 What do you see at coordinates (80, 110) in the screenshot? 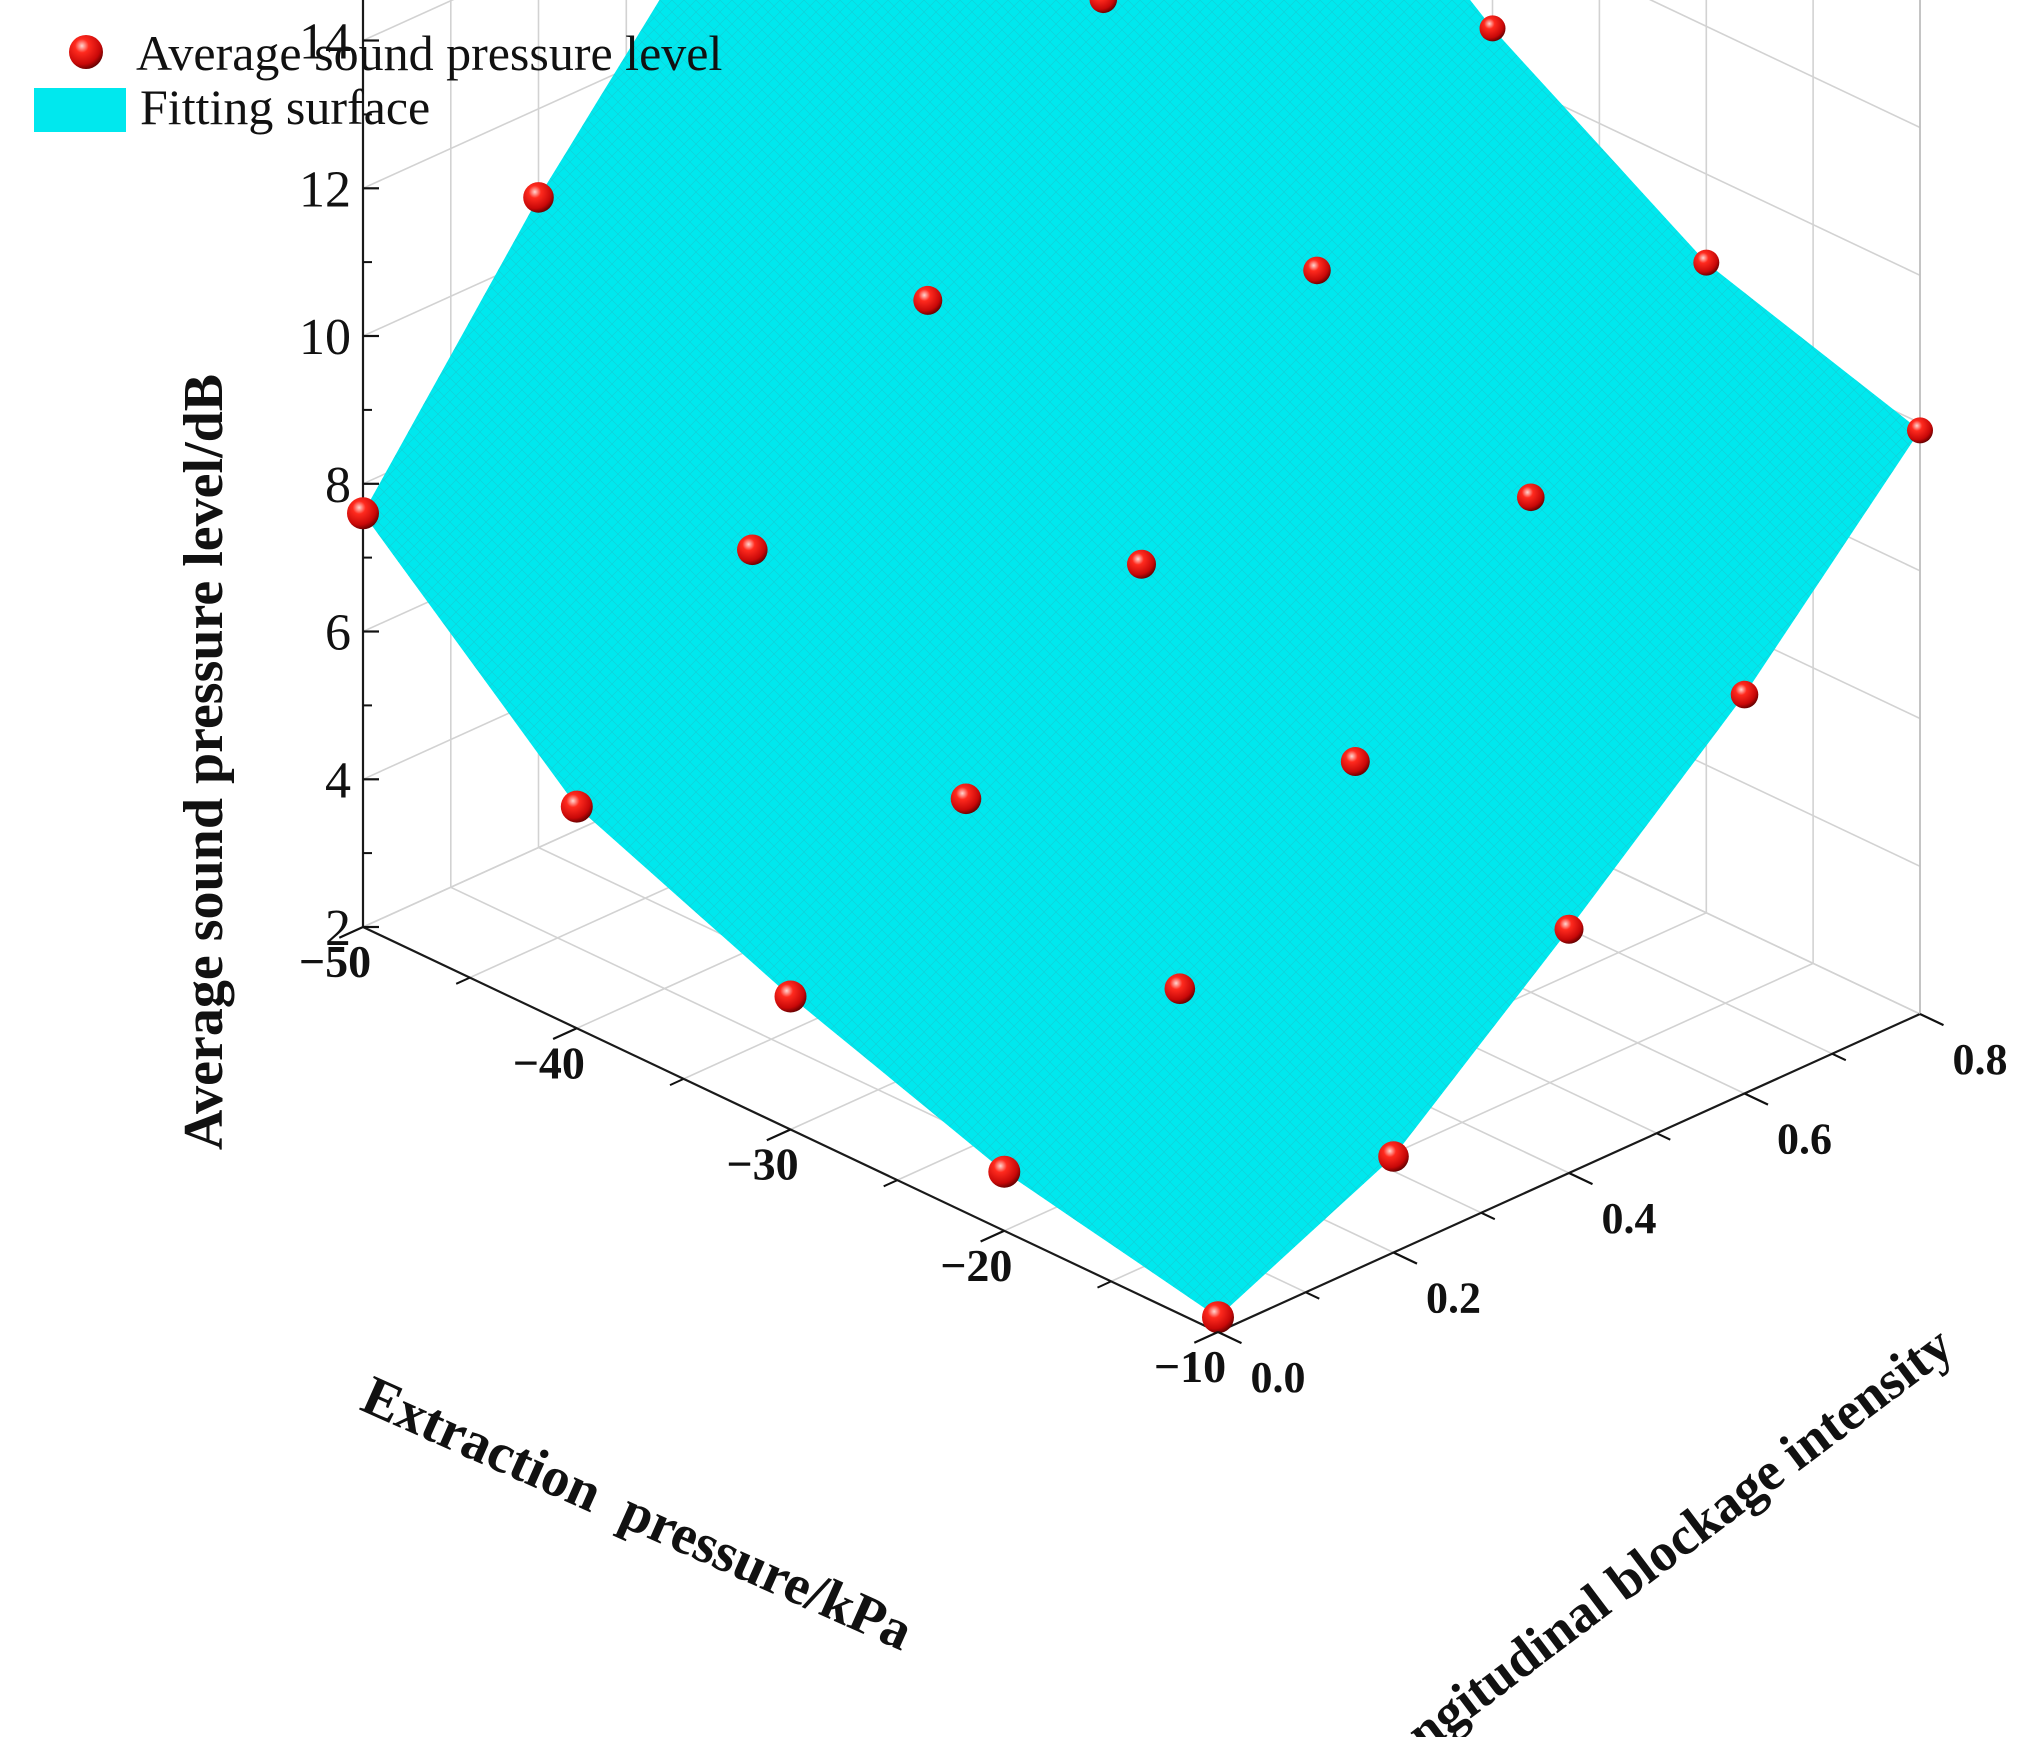
I see `legend-swatch-icon` at bounding box center [80, 110].